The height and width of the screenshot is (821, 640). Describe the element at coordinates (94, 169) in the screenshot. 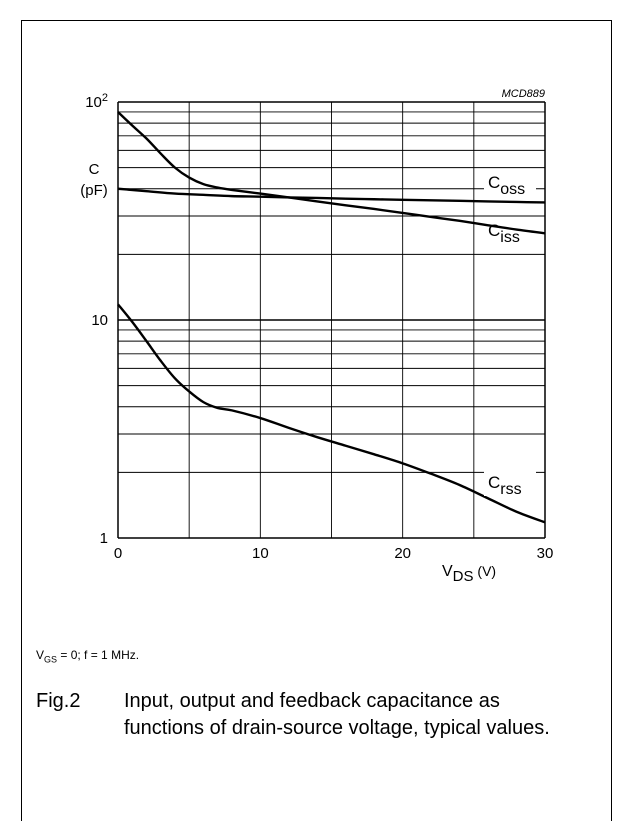

I see `y-axis-label: C` at that location.